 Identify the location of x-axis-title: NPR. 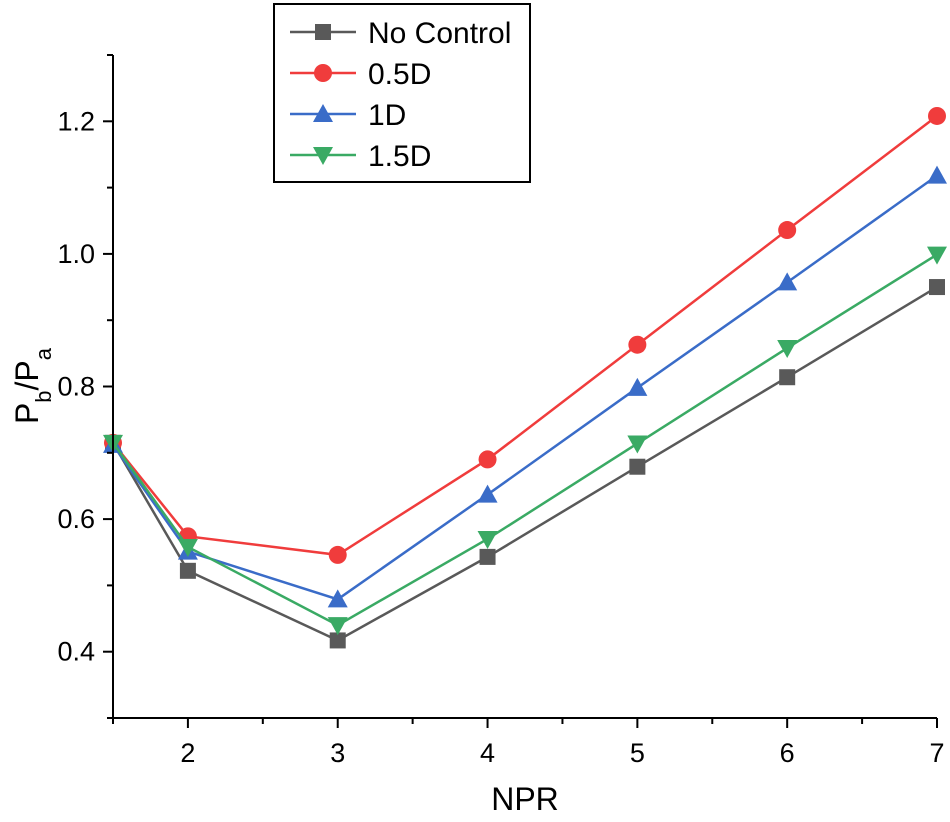
(525, 799).